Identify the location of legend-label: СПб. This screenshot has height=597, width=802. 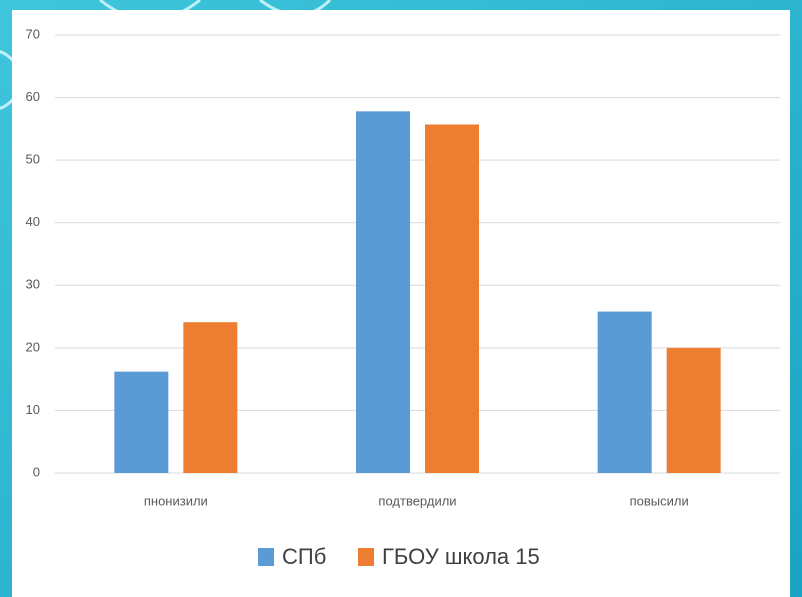
(304, 556).